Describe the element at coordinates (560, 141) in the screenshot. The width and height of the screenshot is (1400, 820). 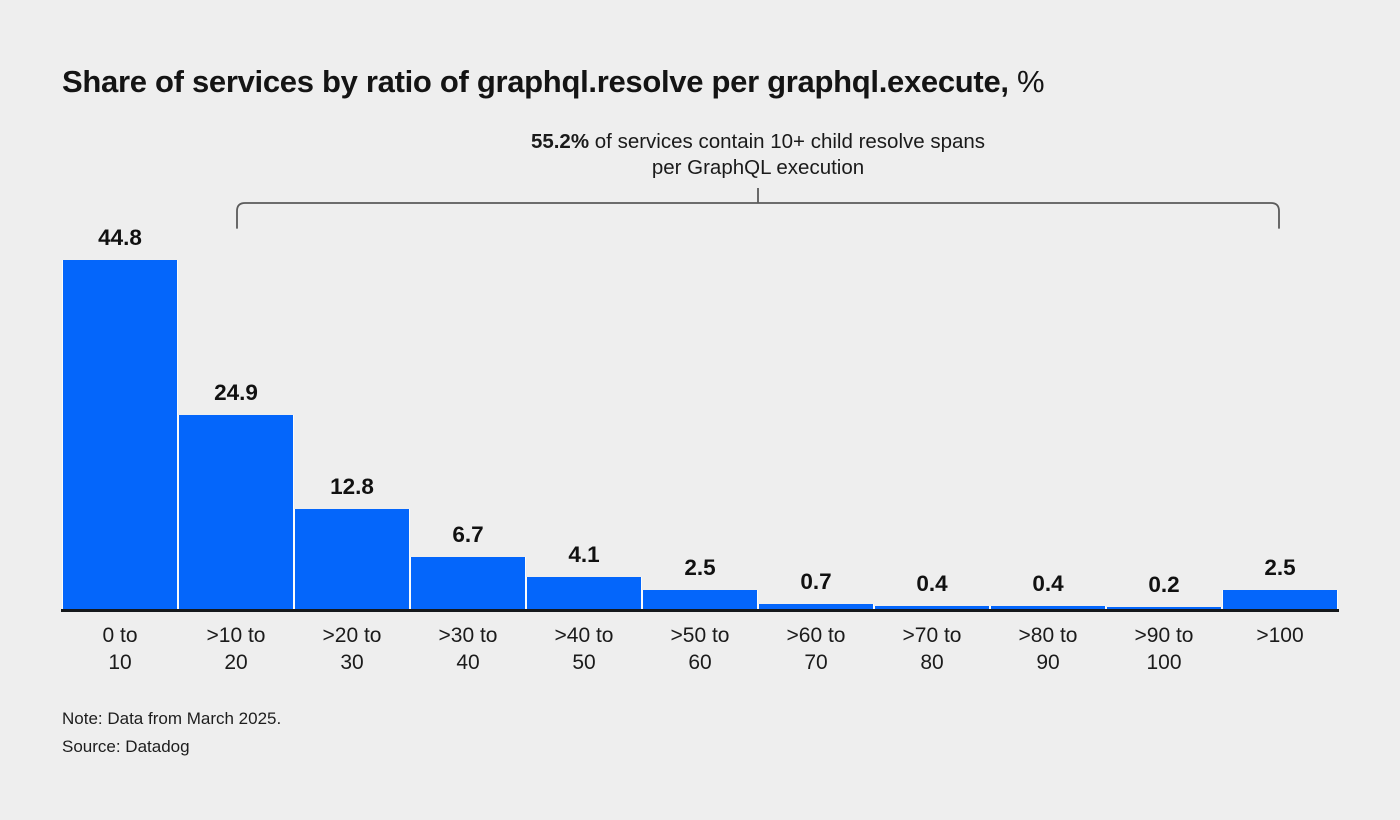
I see `annotation-highlight-value: 55.2%` at that location.